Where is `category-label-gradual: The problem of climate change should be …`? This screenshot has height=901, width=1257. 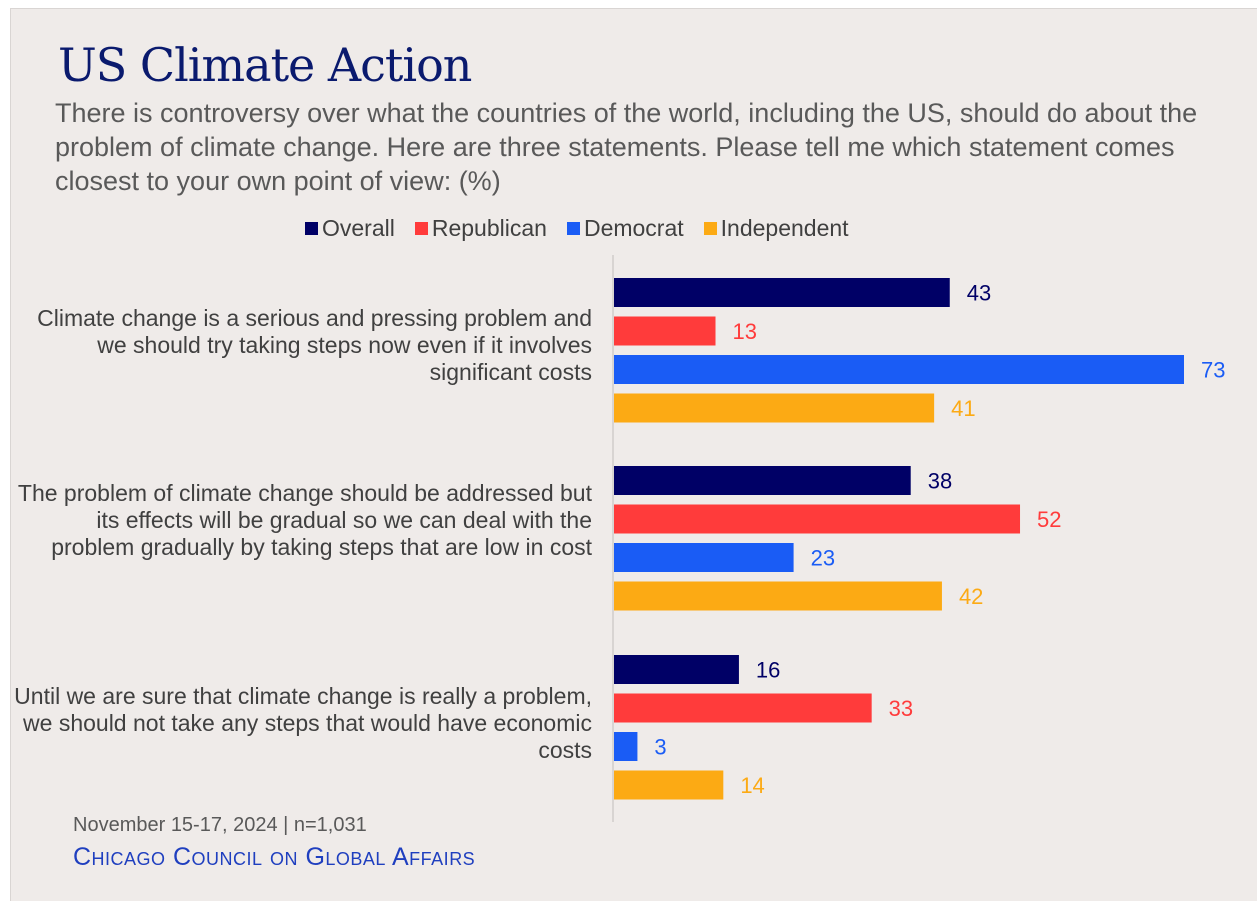
category-label-gradual: The problem of climate change should be … is located at coordinates (304, 520).